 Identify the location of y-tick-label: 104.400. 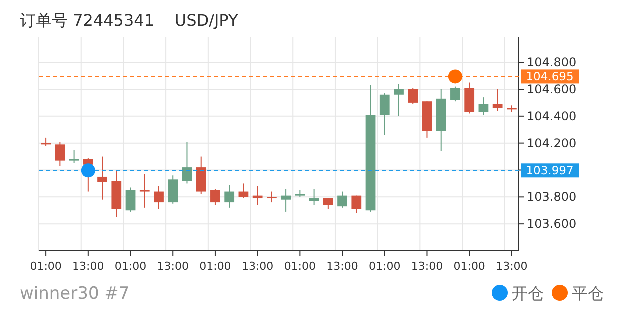
(552, 116).